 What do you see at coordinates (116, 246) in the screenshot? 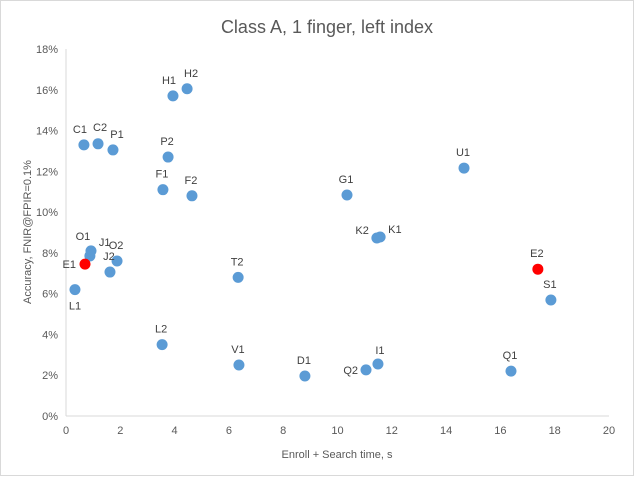
I see `data-label: O2` at bounding box center [116, 246].